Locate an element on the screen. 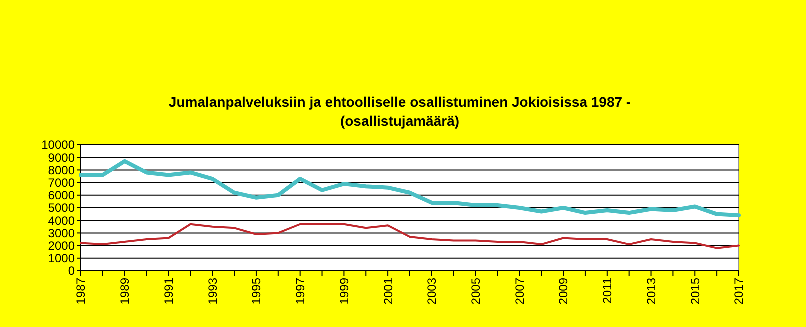 The width and height of the screenshot is (806, 327). x-tick-label: 1993 is located at coordinates (213, 291).